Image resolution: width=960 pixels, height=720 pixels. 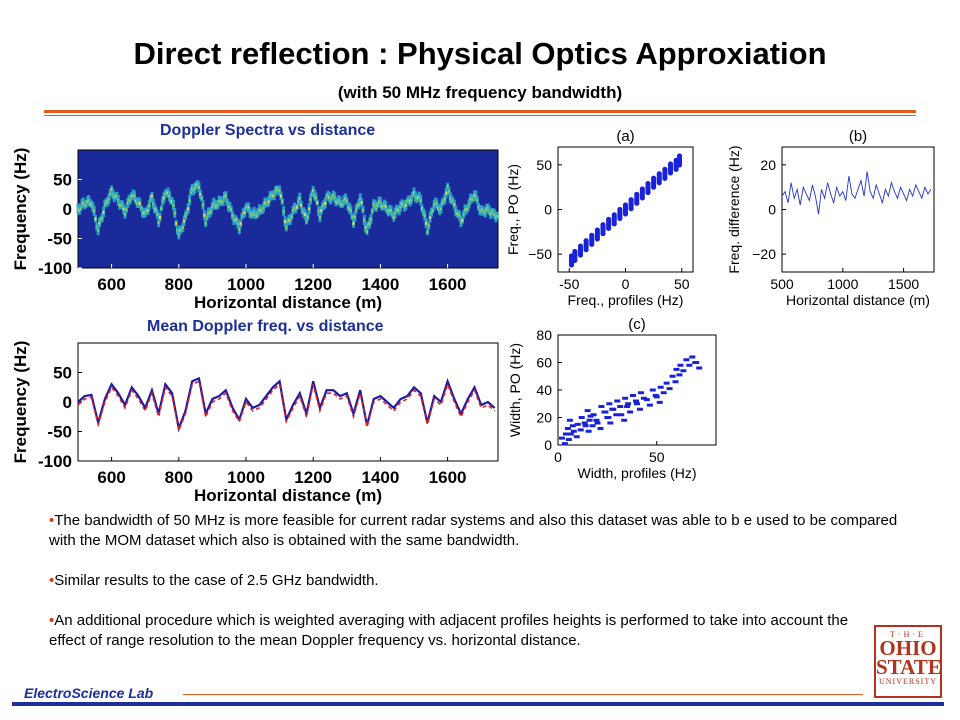 I want to click on x-axis-label: Horizontal distance (m), so click(x=288, y=495).